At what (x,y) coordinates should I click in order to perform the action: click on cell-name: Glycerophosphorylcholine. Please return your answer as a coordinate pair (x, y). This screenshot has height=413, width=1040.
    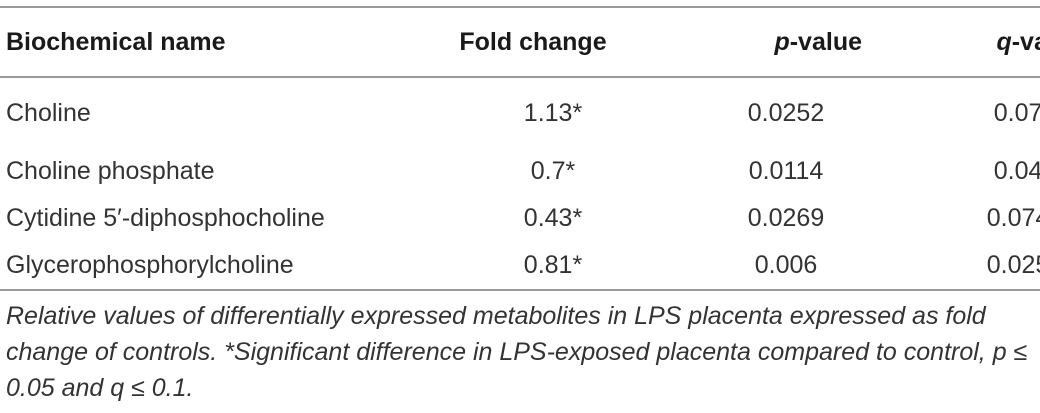
    Looking at the image, I should click on (150, 265).